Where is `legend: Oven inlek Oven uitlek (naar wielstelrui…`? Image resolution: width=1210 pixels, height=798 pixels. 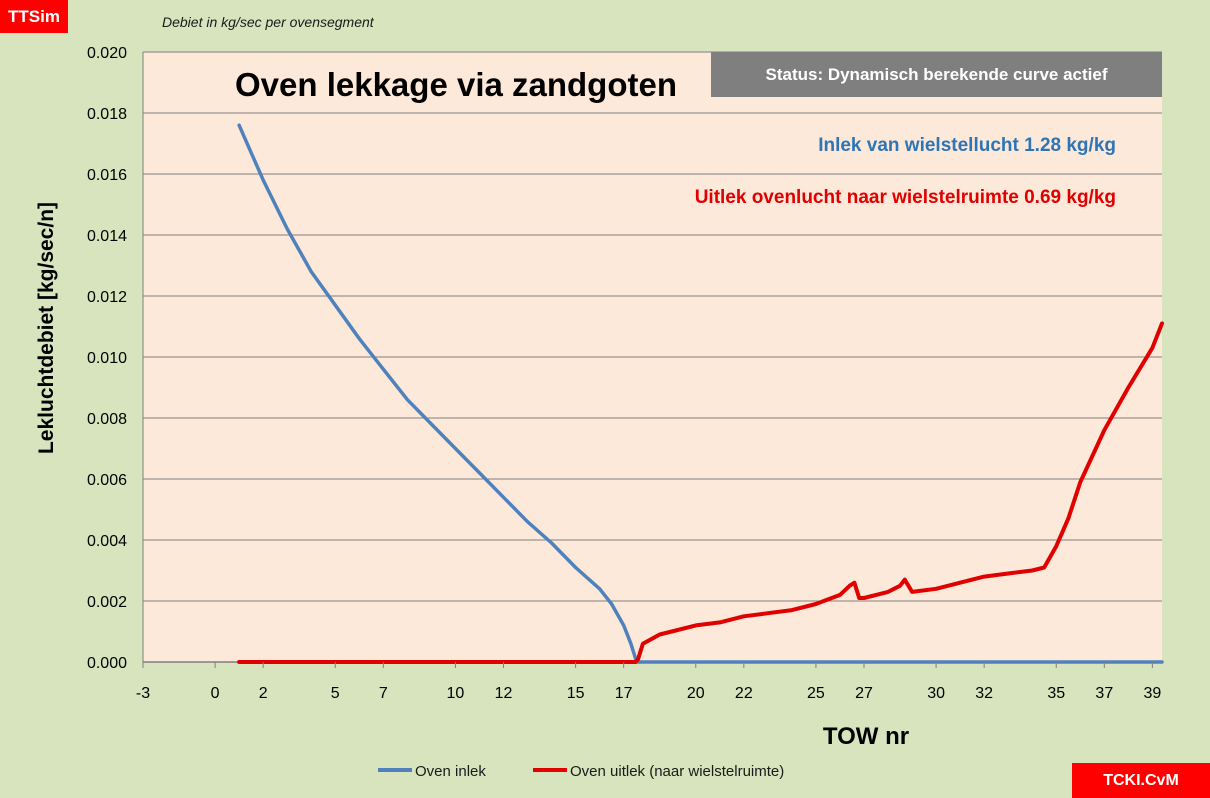 legend: Oven inlek Oven uitlek (naar wielstelrui… is located at coordinates (581, 771).